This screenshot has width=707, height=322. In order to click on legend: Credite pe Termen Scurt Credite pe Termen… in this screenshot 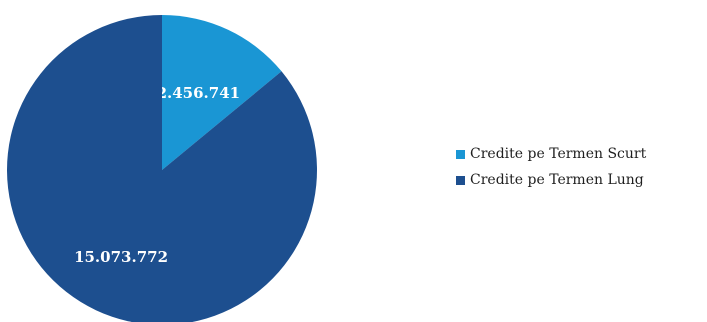, I will do `click(581, 167)`.